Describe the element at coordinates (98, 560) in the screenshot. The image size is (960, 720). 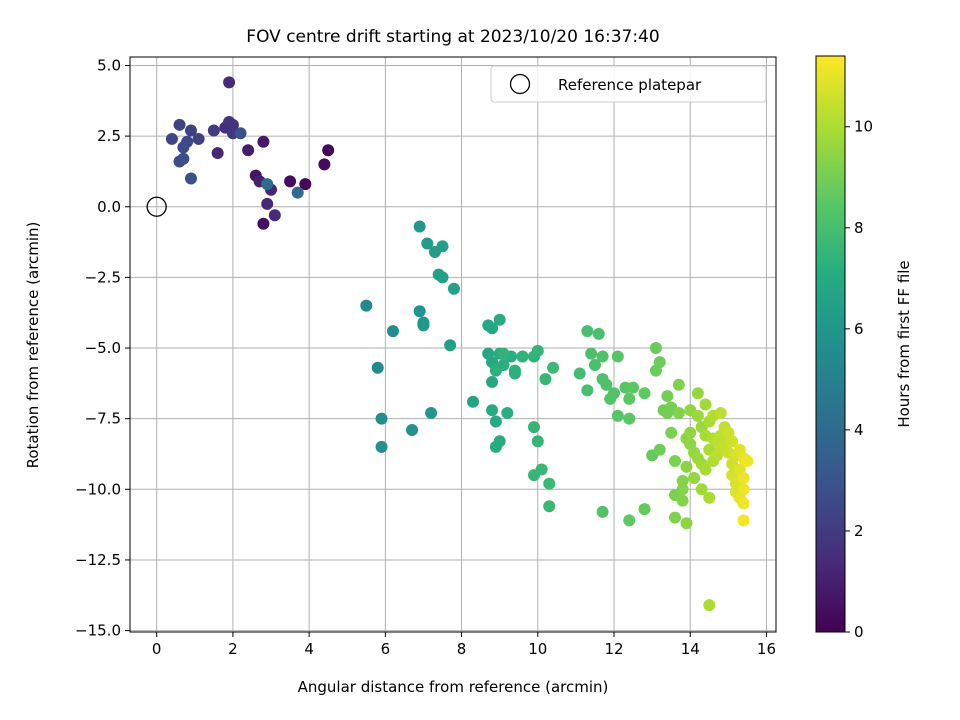
I see `y-tick-label: −12.5` at that location.